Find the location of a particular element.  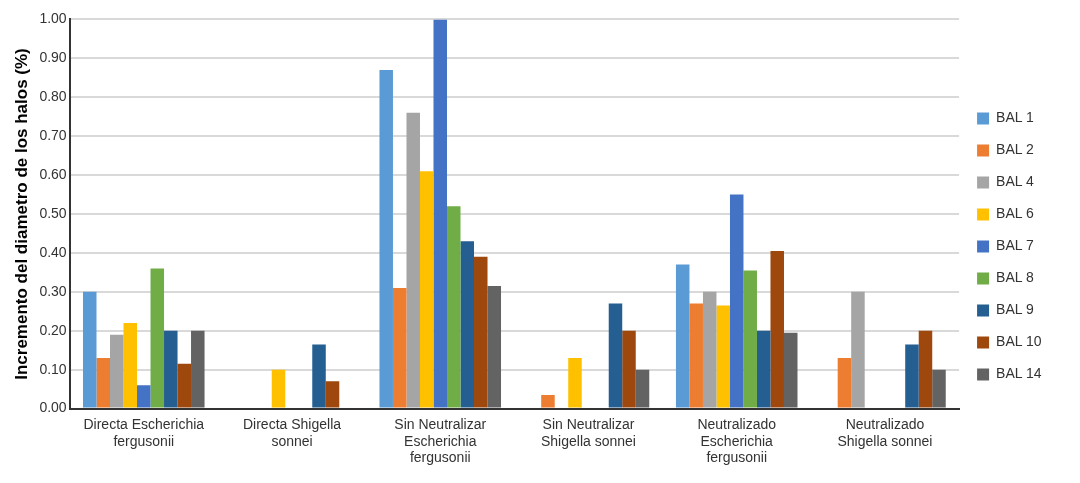

y-tick-label: 0.10 is located at coordinates (53, 368).